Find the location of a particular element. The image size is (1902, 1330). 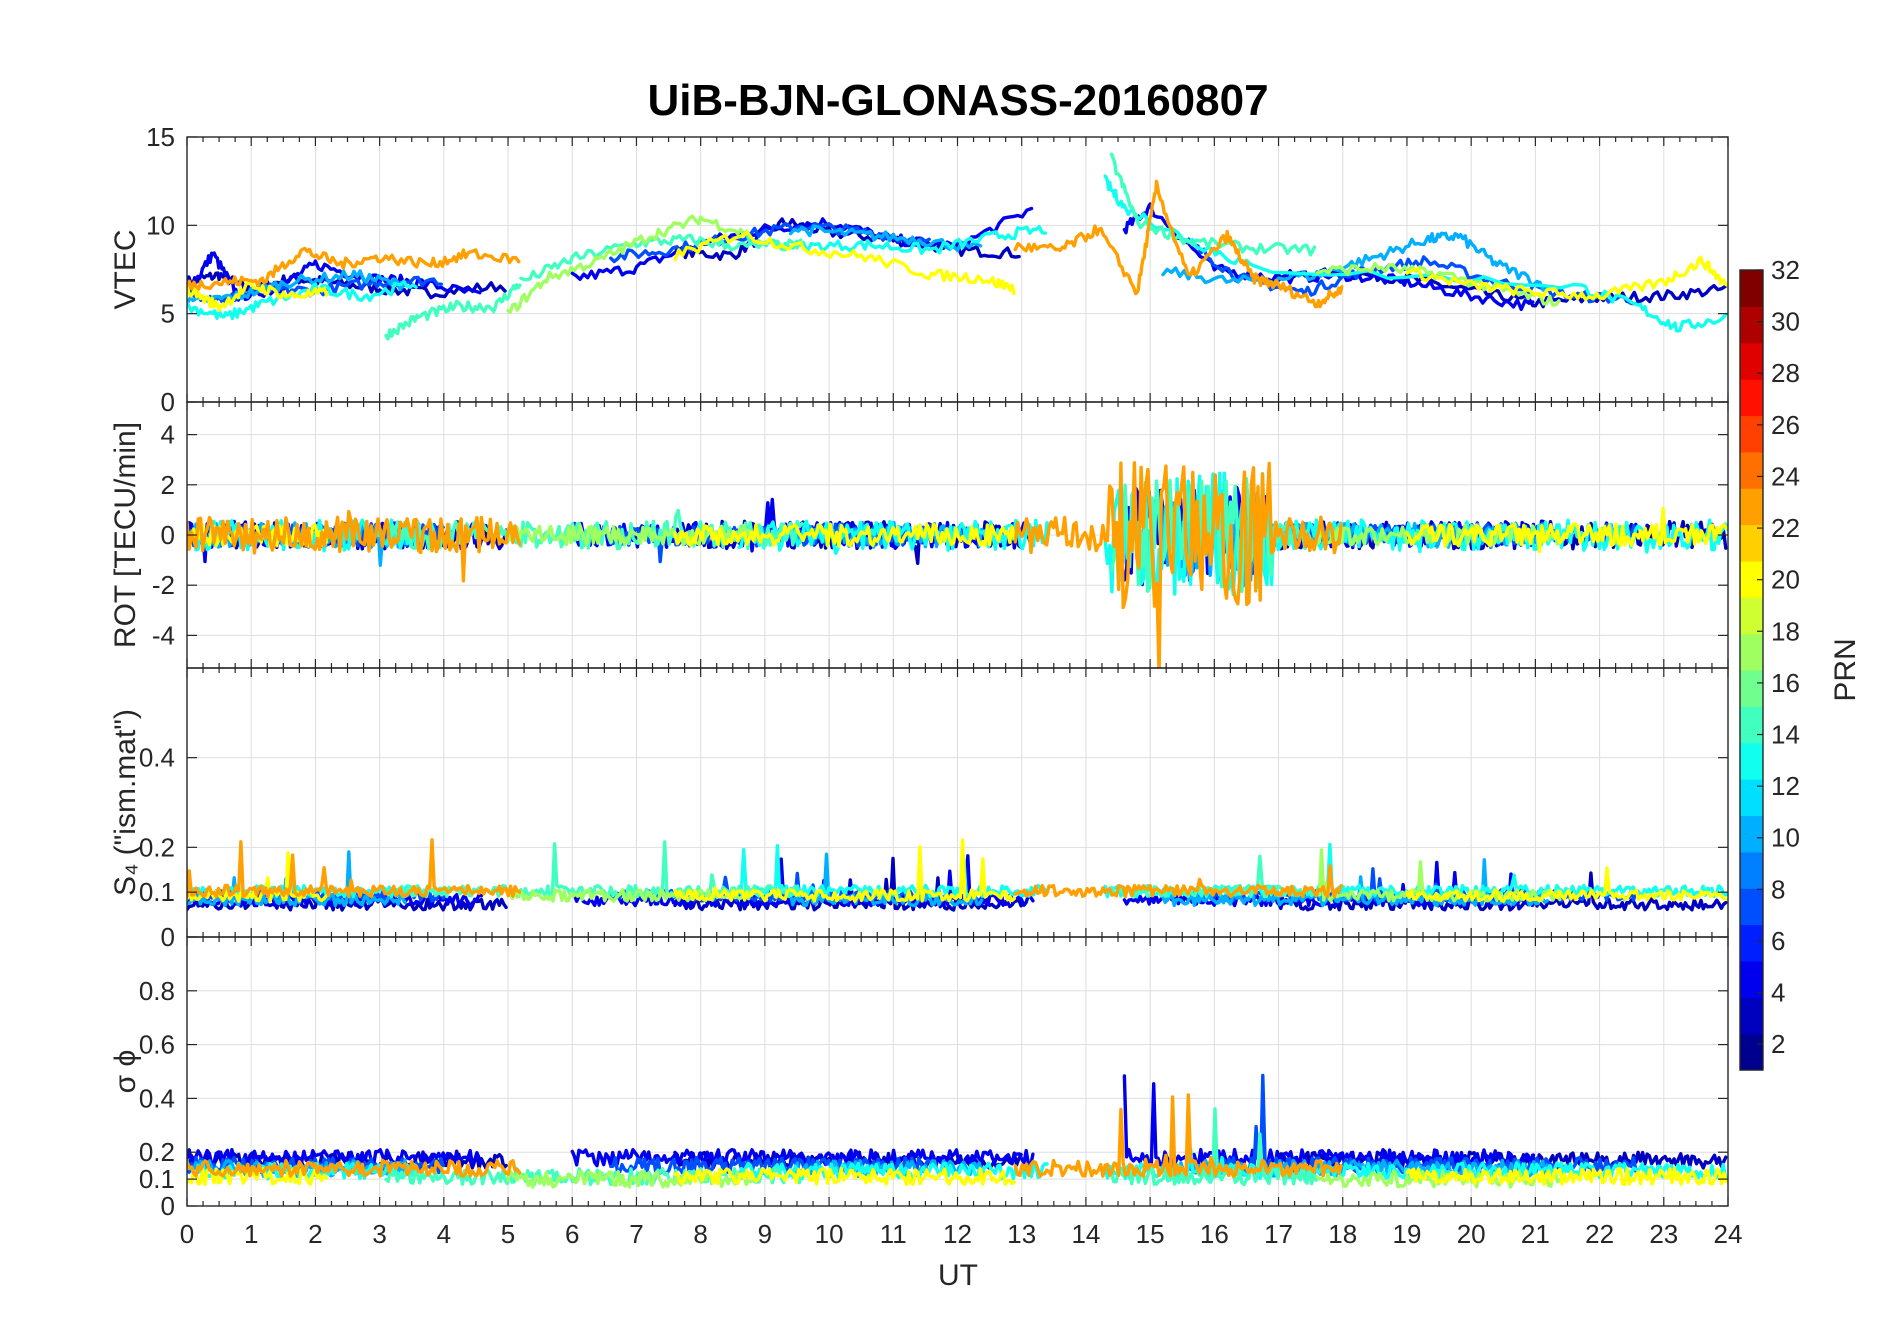

x-tick-label: 12 is located at coordinates (957, 1234).